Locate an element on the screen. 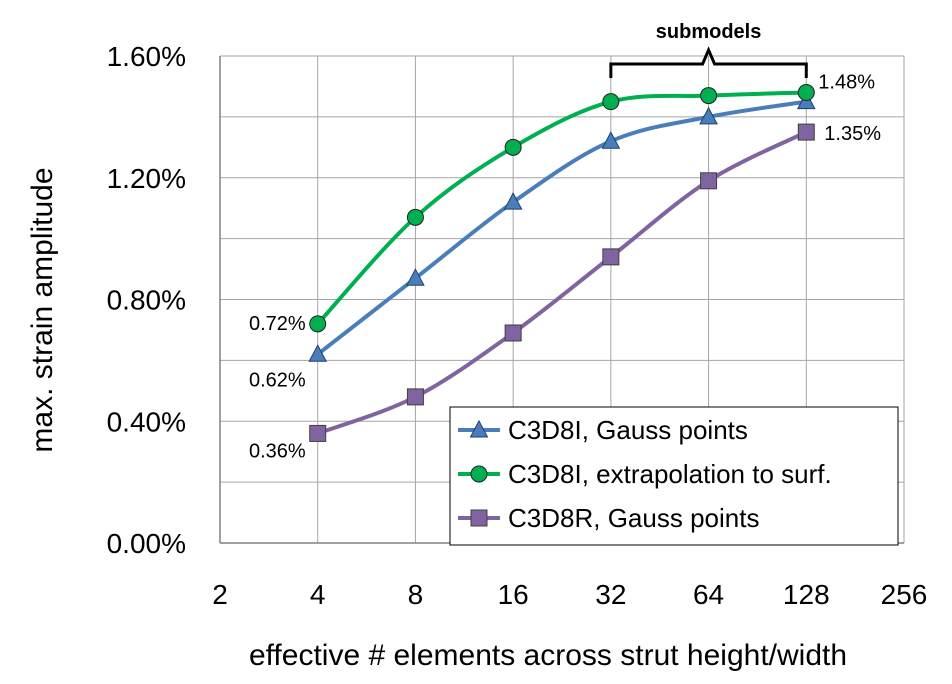 The height and width of the screenshot is (684, 952). y-tick-label: 0.80% is located at coordinates (146, 300).